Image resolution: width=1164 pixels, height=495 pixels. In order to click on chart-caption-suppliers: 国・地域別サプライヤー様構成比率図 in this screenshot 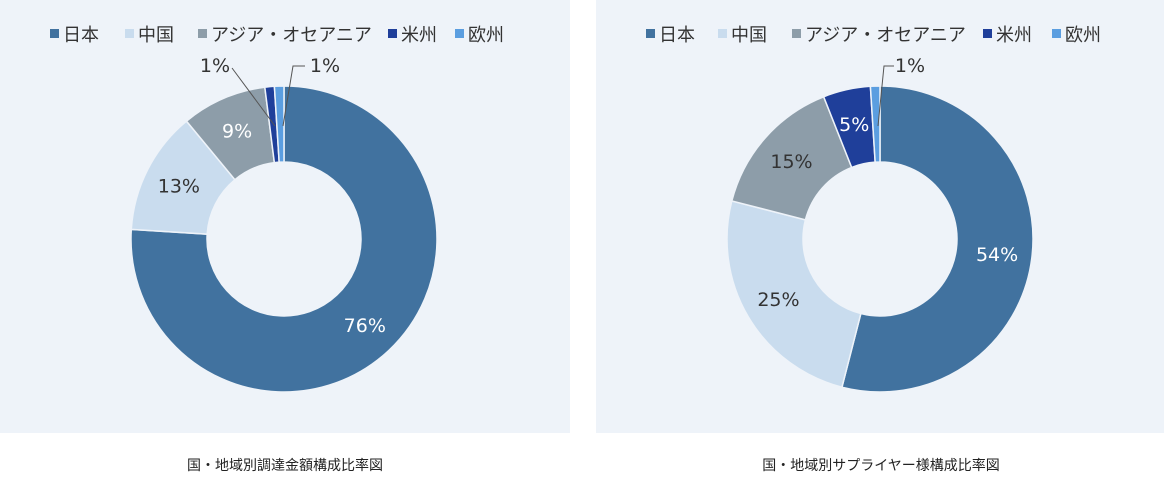, I will do `click(881, 466)`.